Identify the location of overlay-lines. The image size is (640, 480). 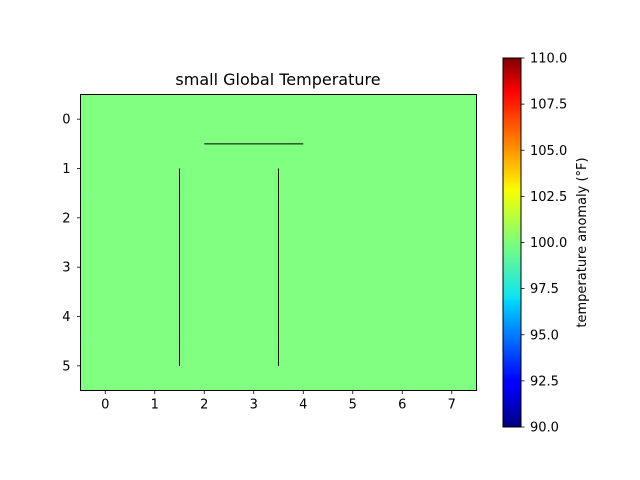
(241, 254).